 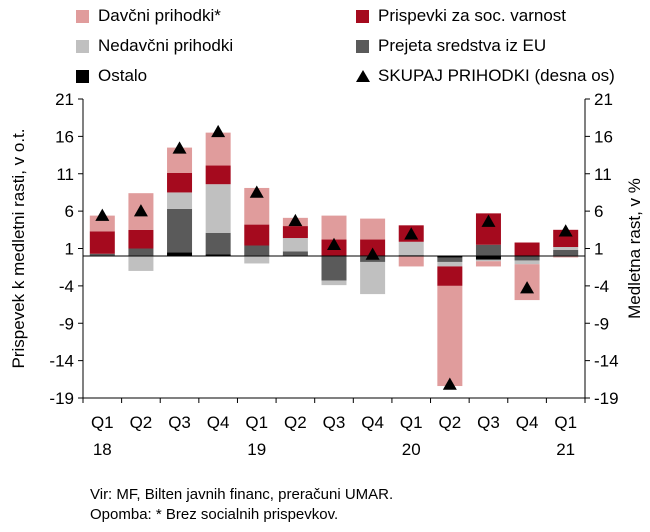 What do you see at coordinates (565, 422) in the screenshot?
I see `x-tick-label-quarter-12: Q1` at bounding box center [565, 422].